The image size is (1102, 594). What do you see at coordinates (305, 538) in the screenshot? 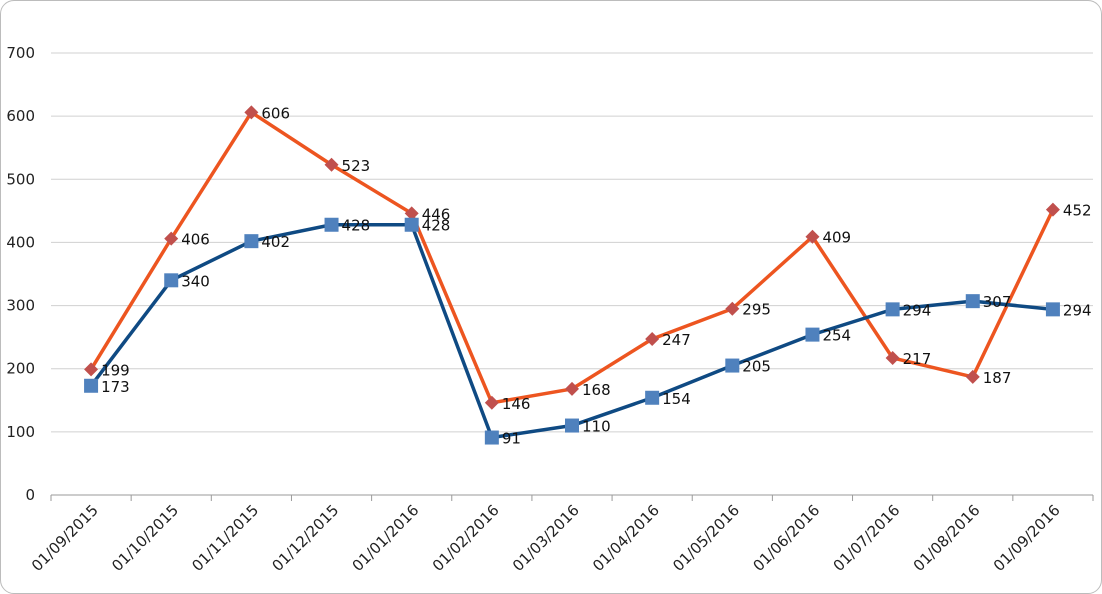
I see `x-tick-label: 01/12/2015` at bounding box center [305, 538].